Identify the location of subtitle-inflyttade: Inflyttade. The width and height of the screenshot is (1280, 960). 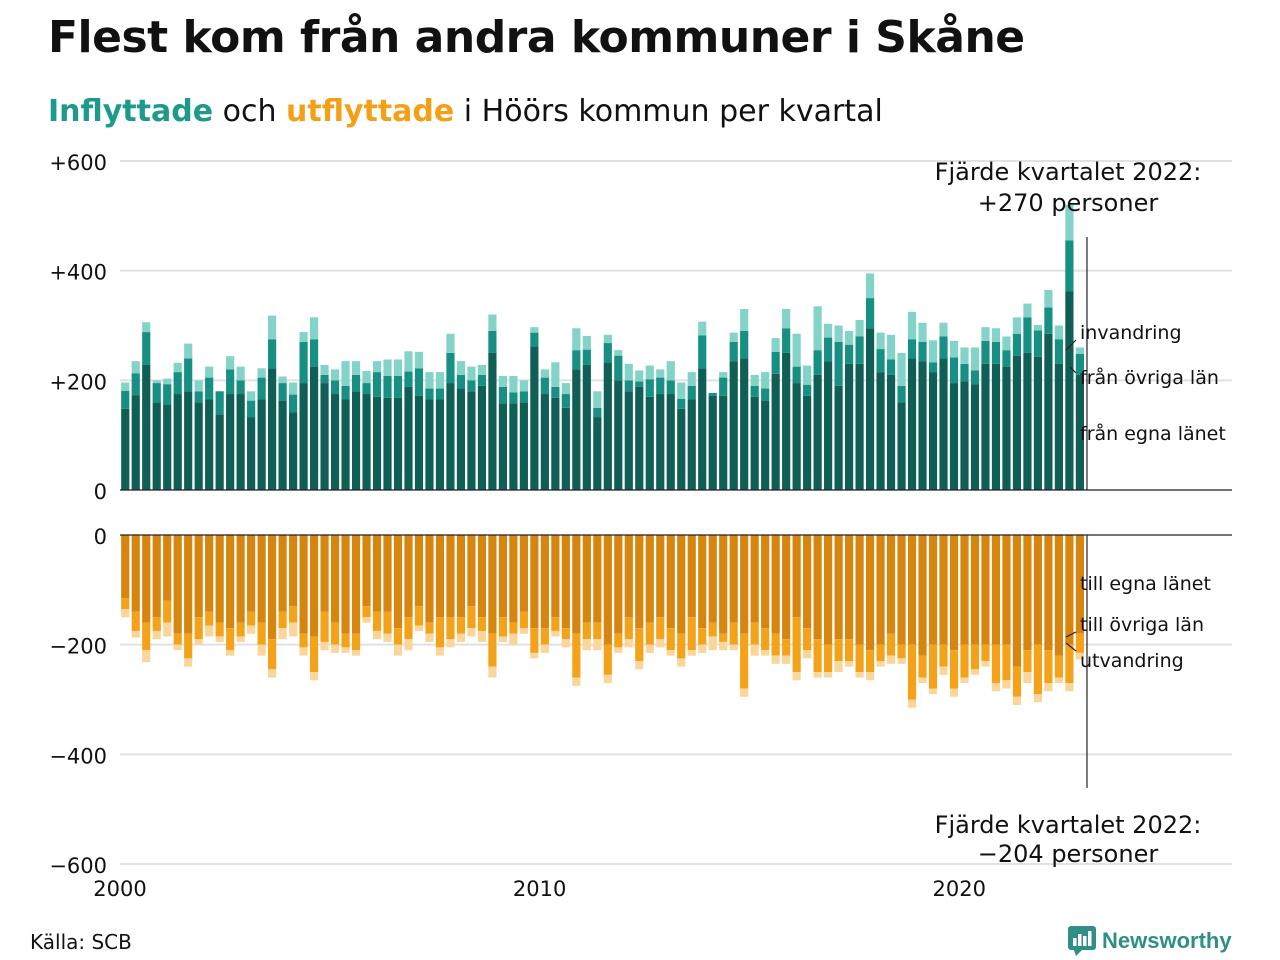
(131, 111).